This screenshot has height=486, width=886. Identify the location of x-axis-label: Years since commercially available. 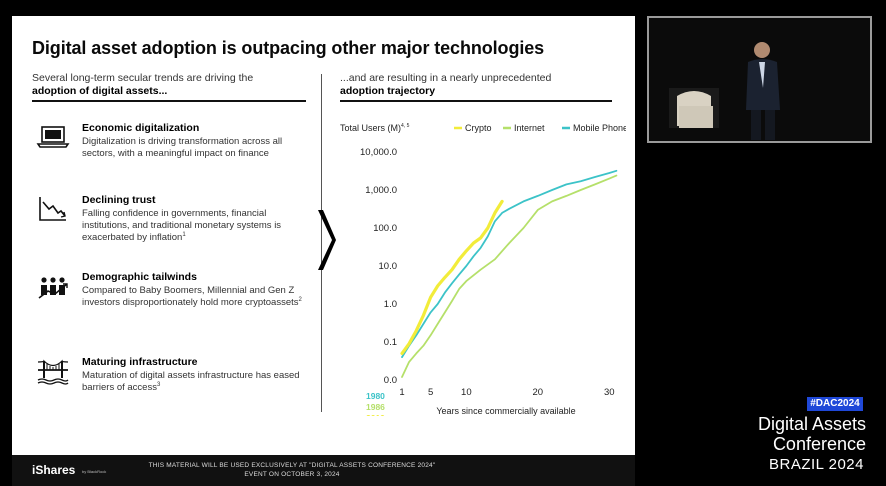
(505, 411).